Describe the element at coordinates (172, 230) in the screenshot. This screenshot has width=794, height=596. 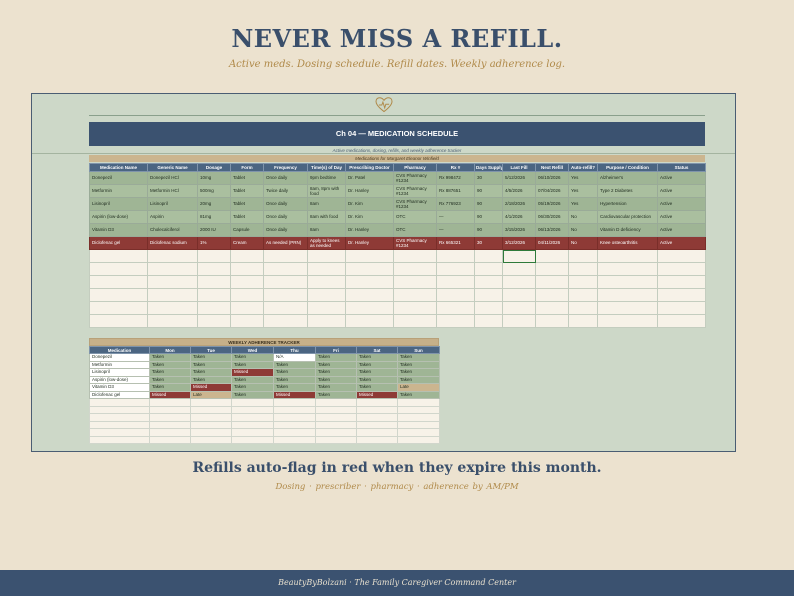
I see `table-cell: Cholecalciferol` at that location.